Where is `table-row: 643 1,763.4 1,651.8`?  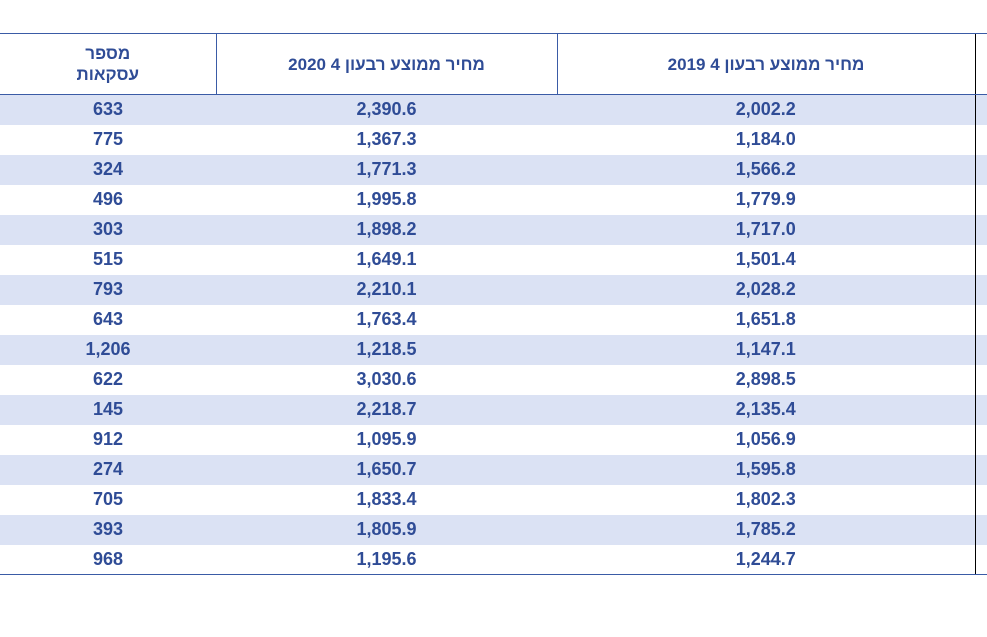 table-row: 643 1,763.4 1,651.8 is located at coordinates (493, 319).